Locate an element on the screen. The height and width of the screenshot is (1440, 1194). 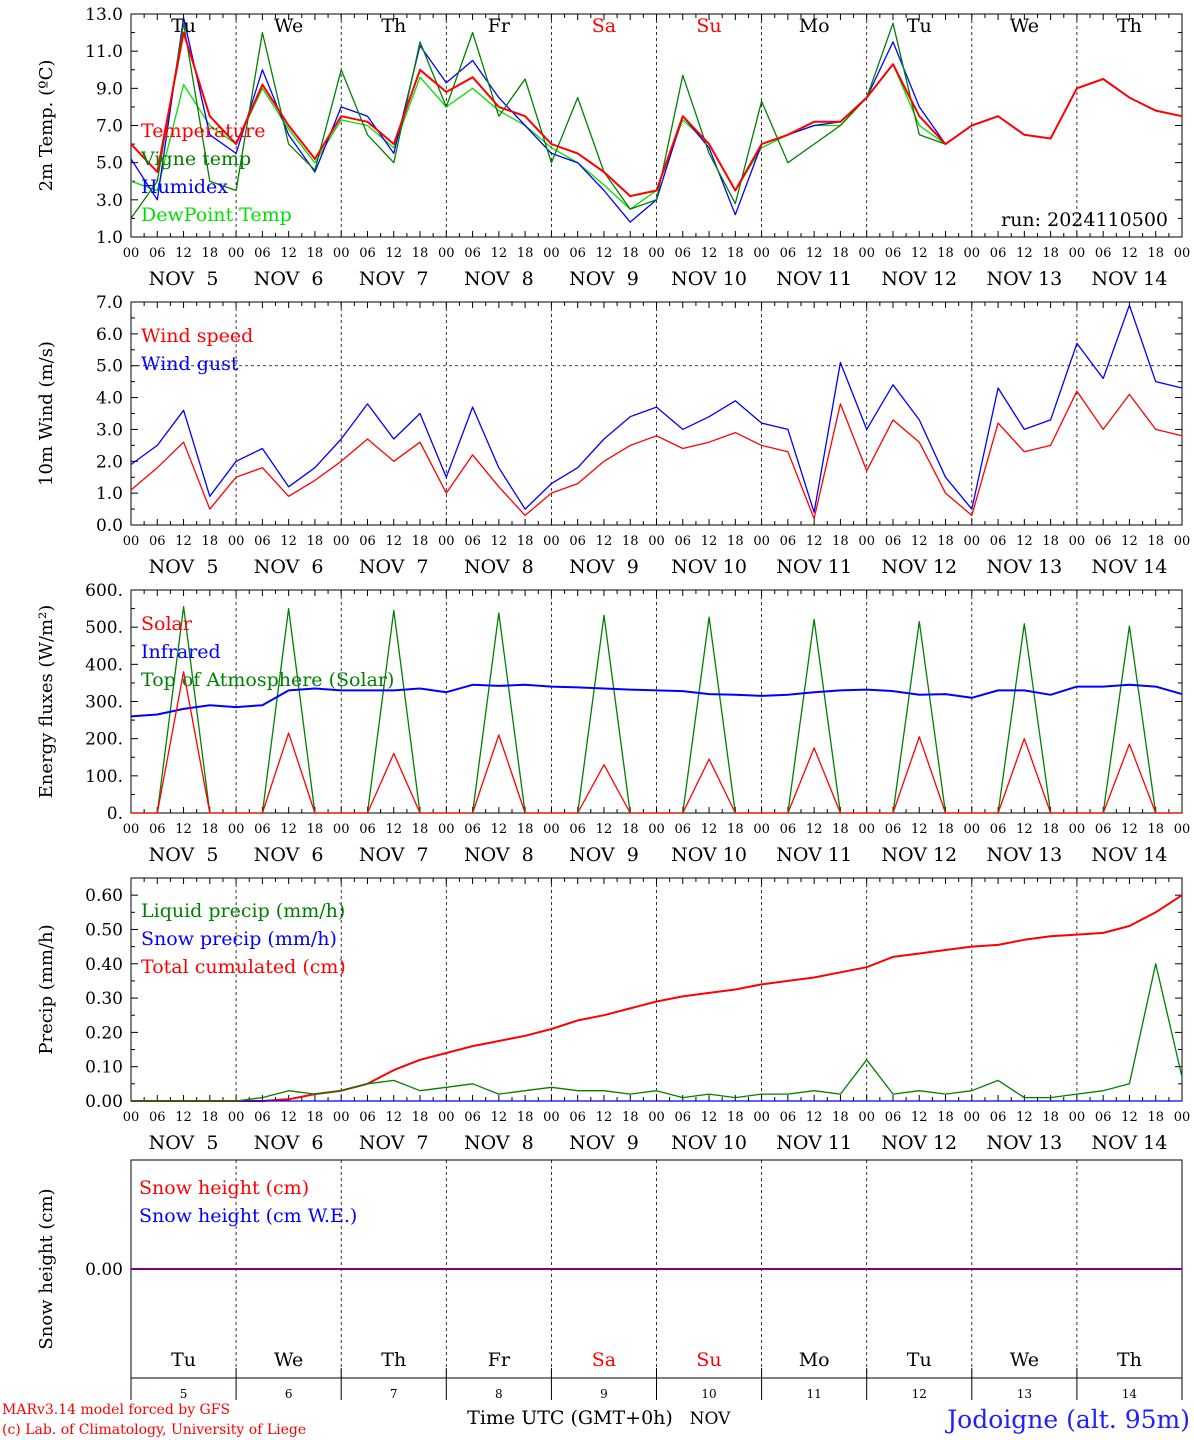
day-number-label: 11 is located at coordinates (814, 1394).